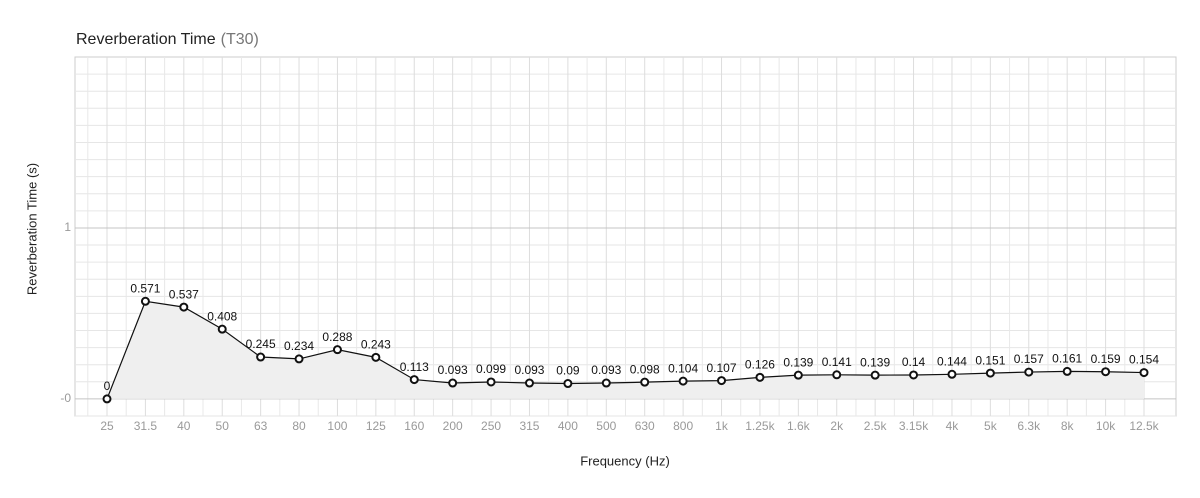 The height and width of the screenshot is (498, 1200). I want to click on x-tick-label: 315, so click(529, 426).